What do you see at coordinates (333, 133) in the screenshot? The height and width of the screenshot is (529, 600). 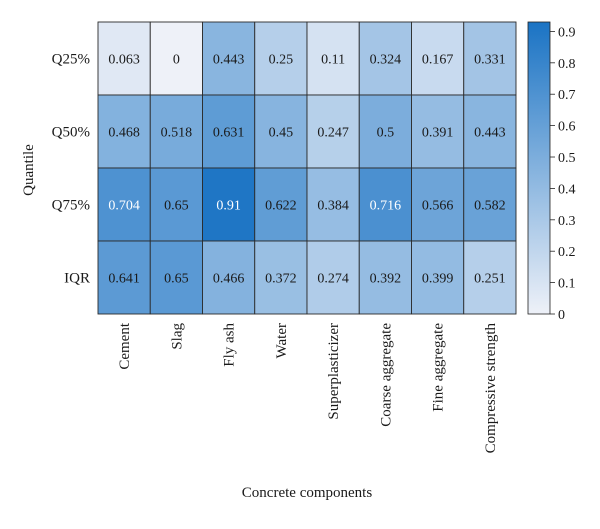 I see `heatmap-cell-label: 0.247` at bounding box center [333, 133].